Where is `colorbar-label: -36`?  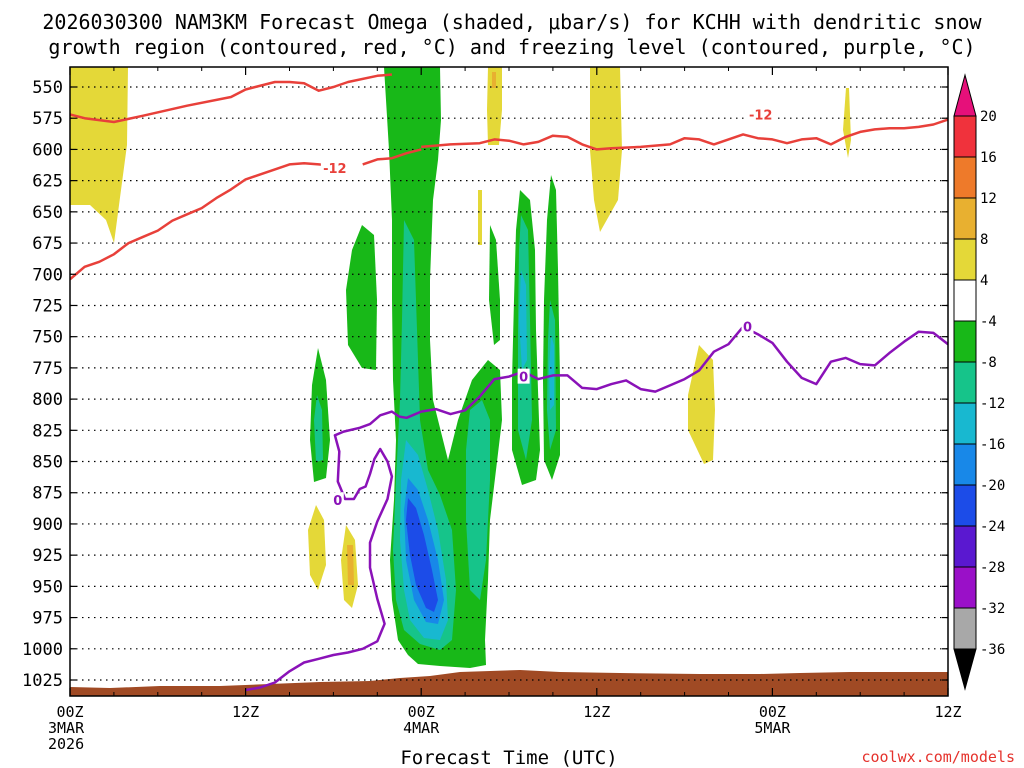
colorbar-label: -36 is located at coordinates (992, 650).